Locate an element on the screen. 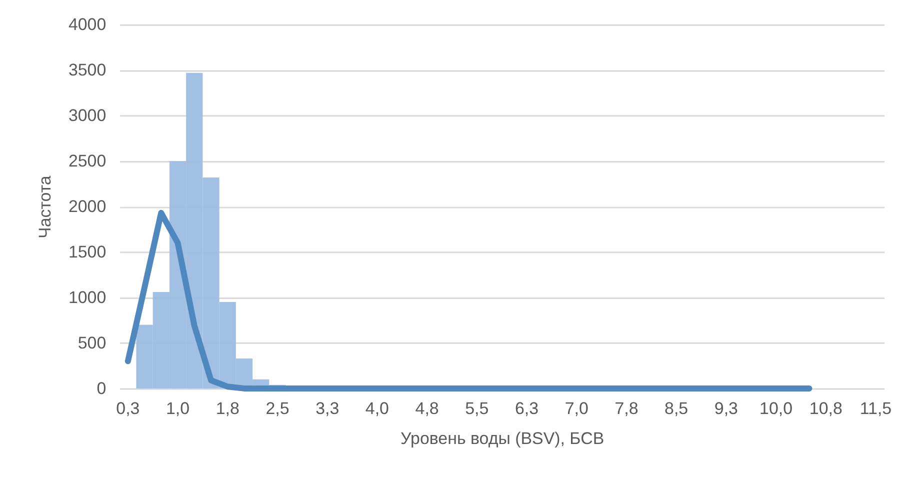 The height and width of the screenshot is (477, 897). x-tick-label: 0,3 is located at coordinates (128, 408).